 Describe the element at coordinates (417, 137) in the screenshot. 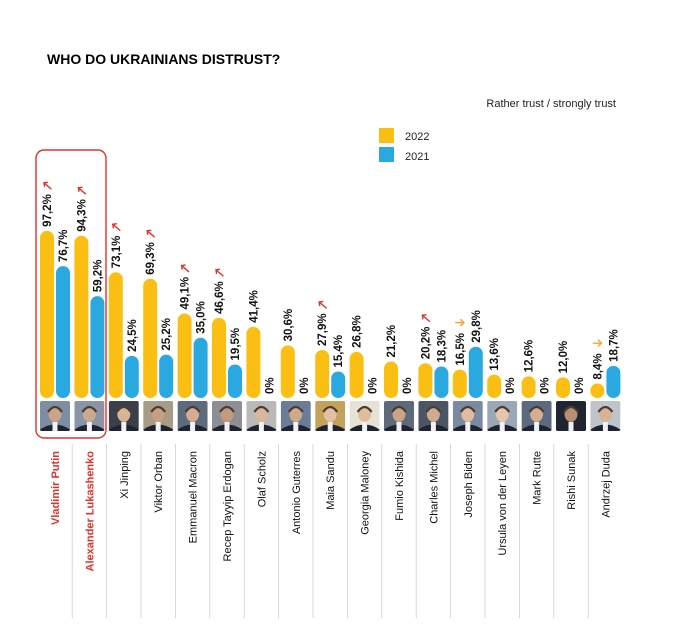

I see `legend-label-2022: 2022` at that location.